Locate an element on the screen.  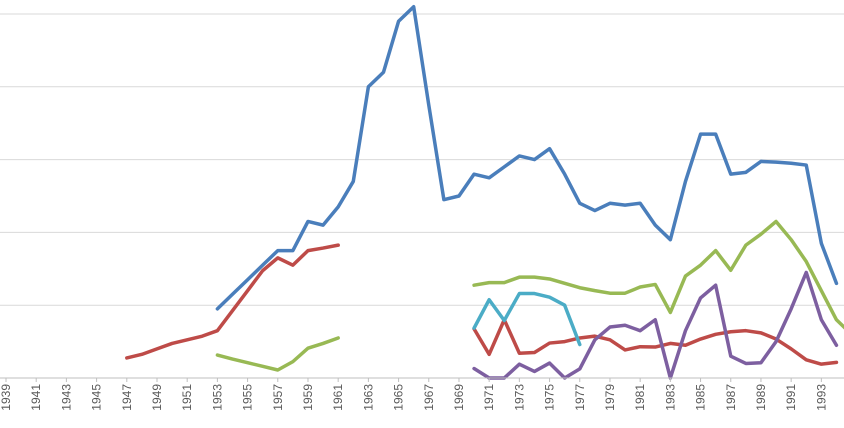
x-tick-label-1971: 1971 is located at coordinates (489, 397).